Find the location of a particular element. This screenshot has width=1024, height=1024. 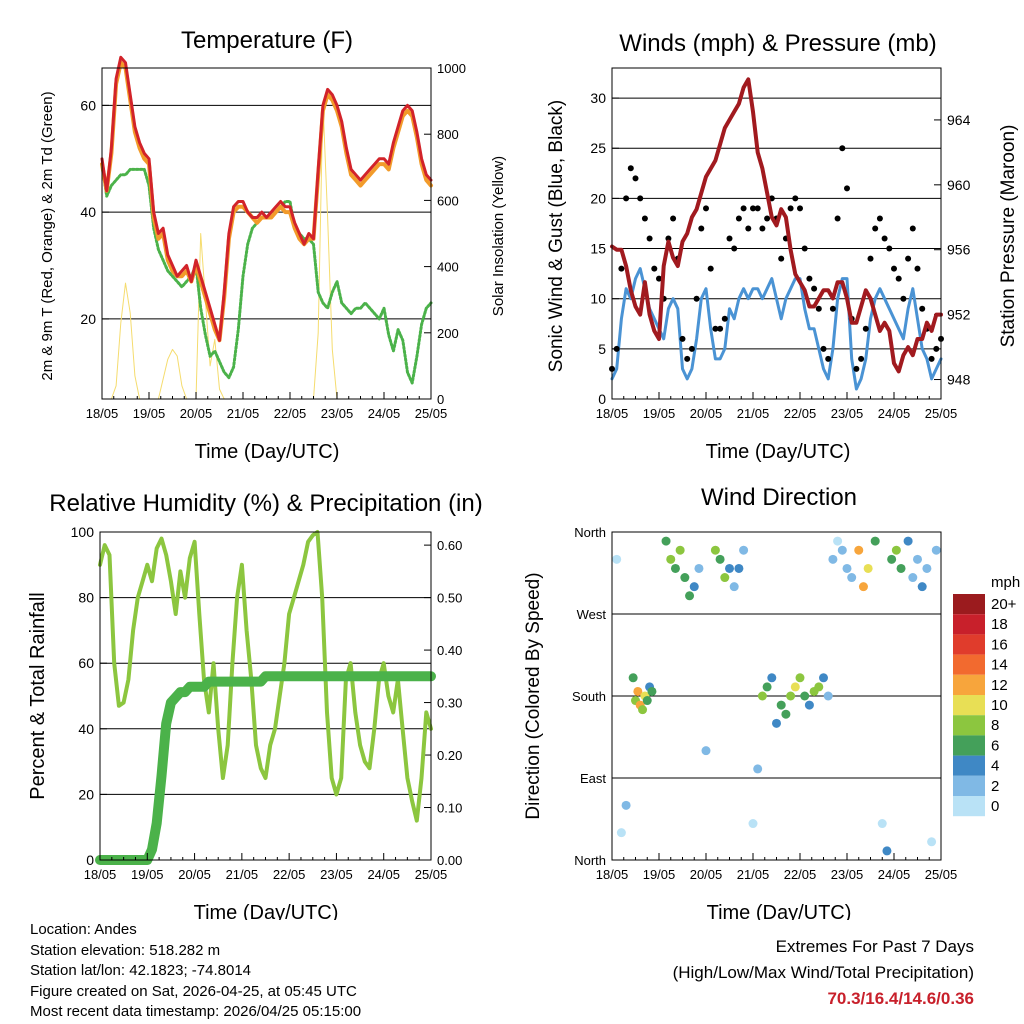

temperature-title: Temperature (F) is located at coordinates (267, 40).